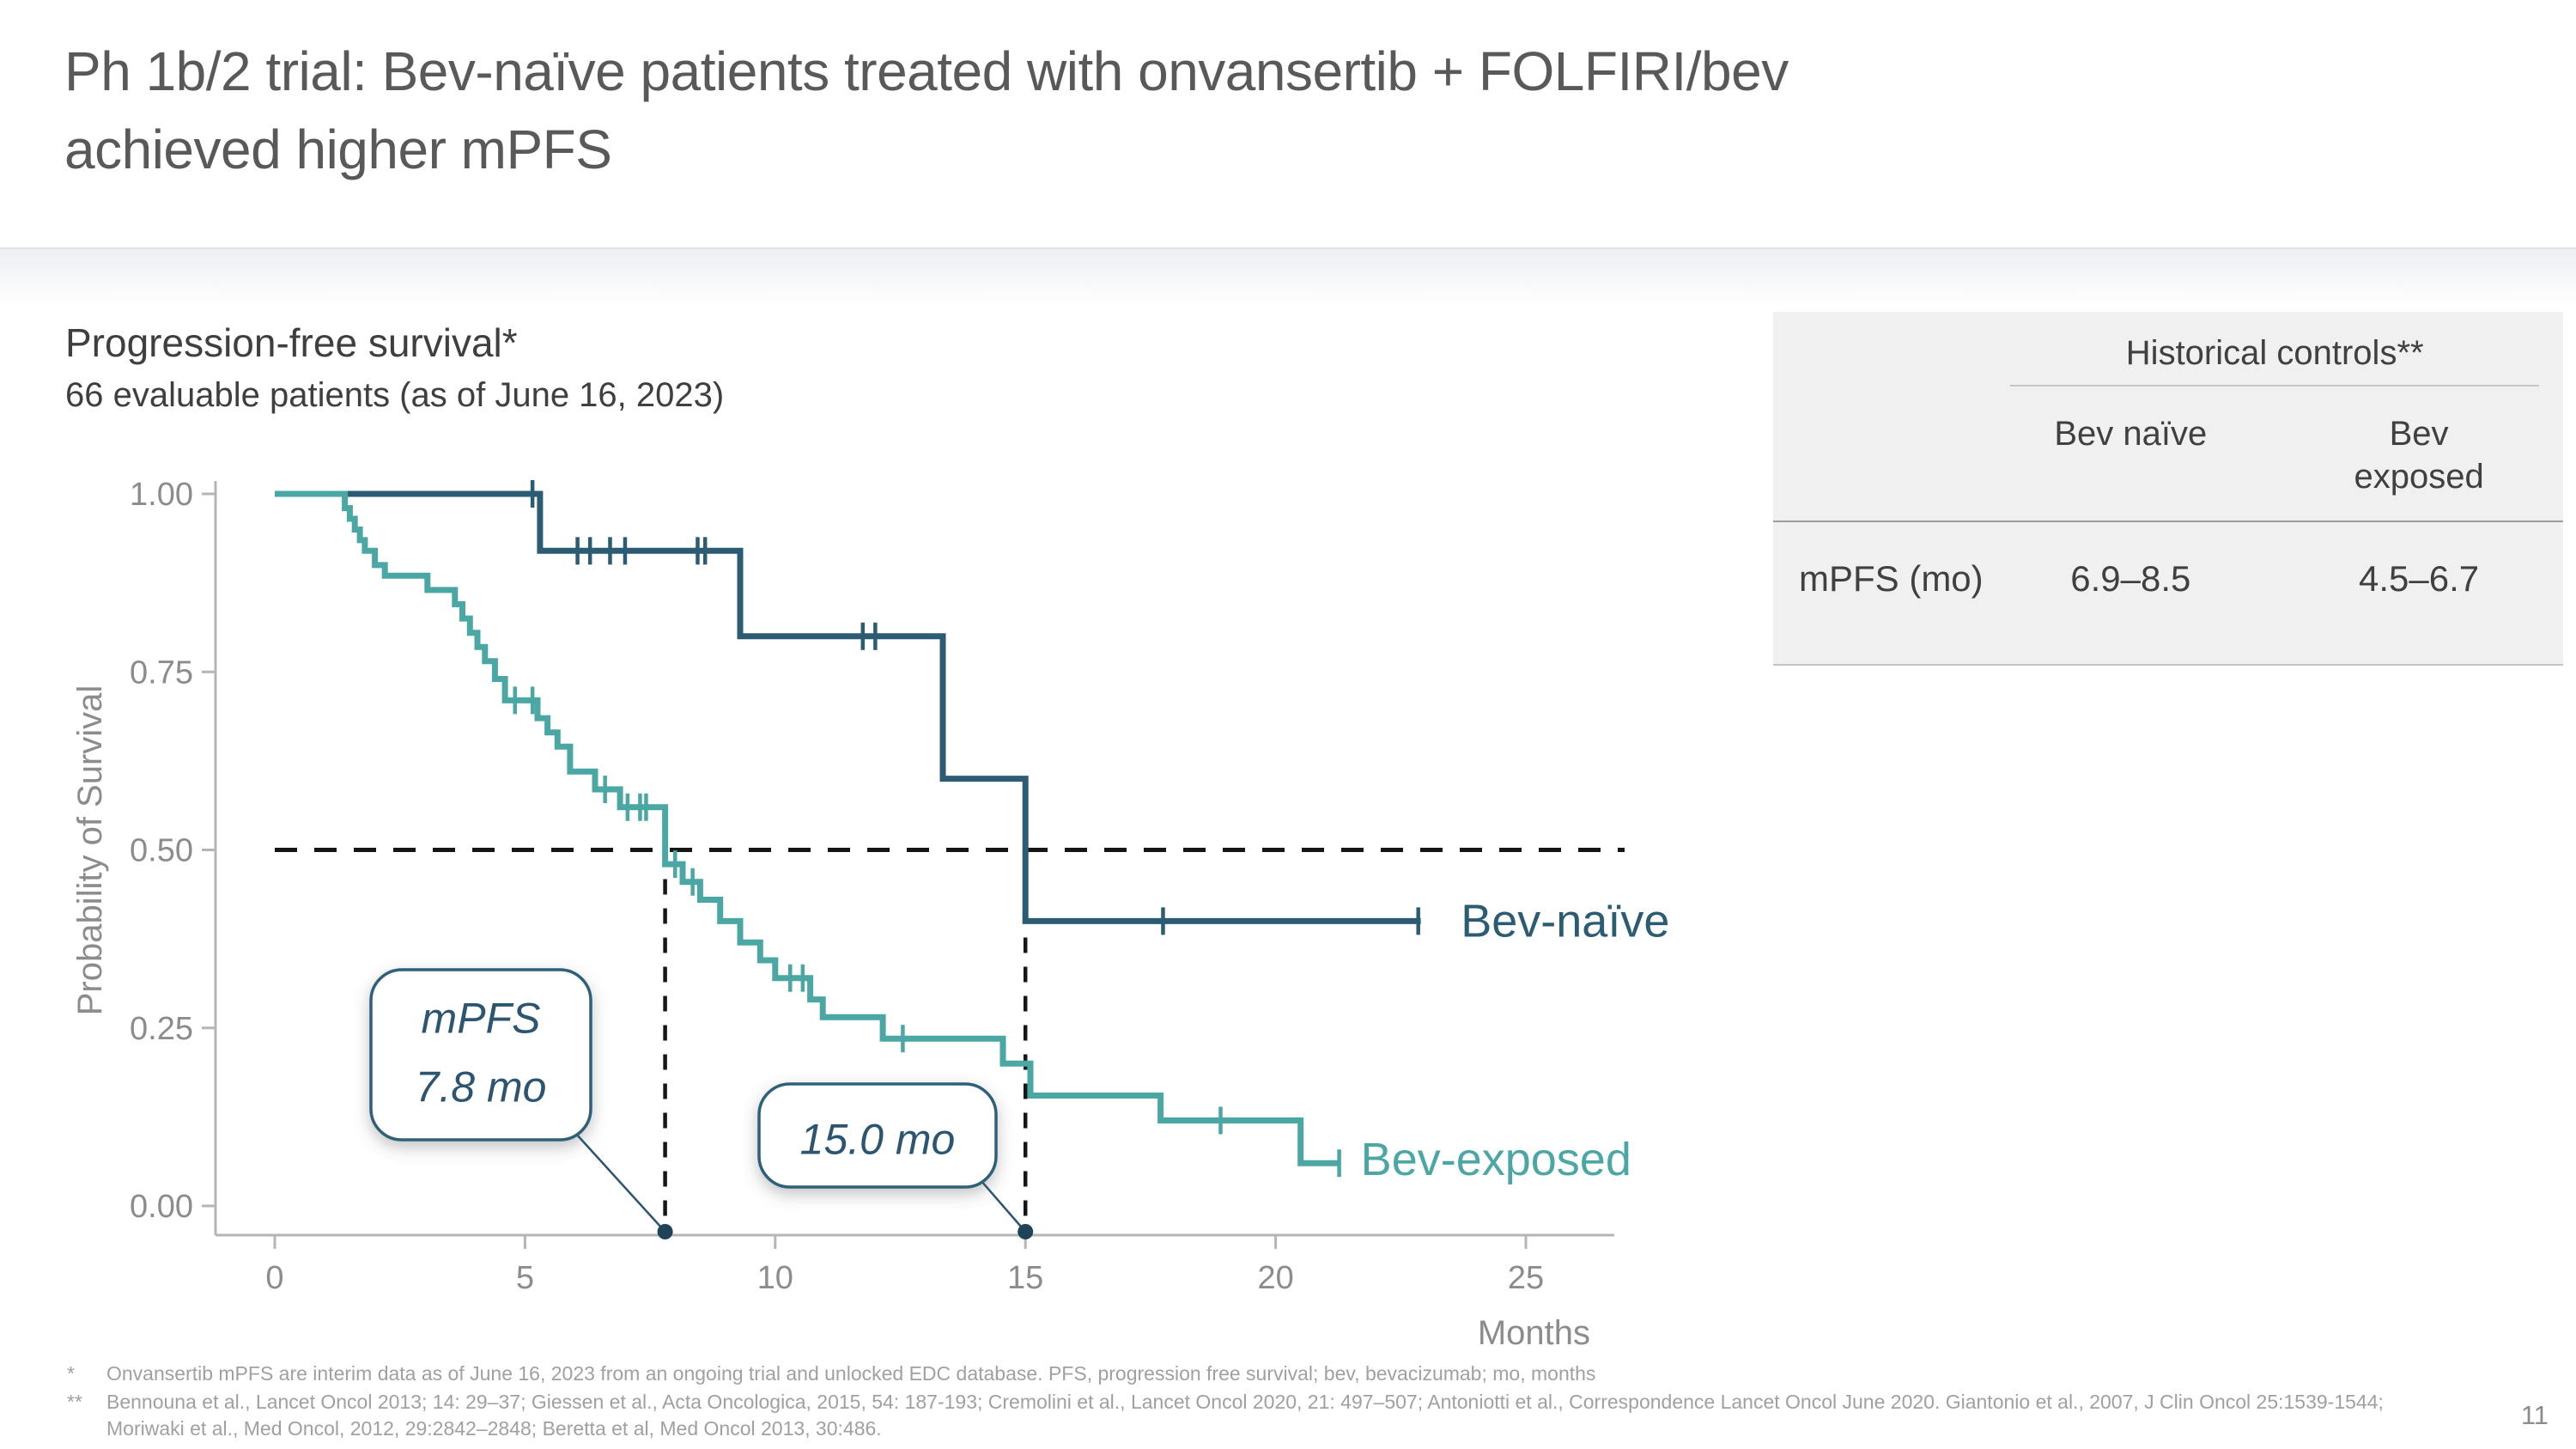  I want to click on callout-text: mPFS, so click(481, 1018).